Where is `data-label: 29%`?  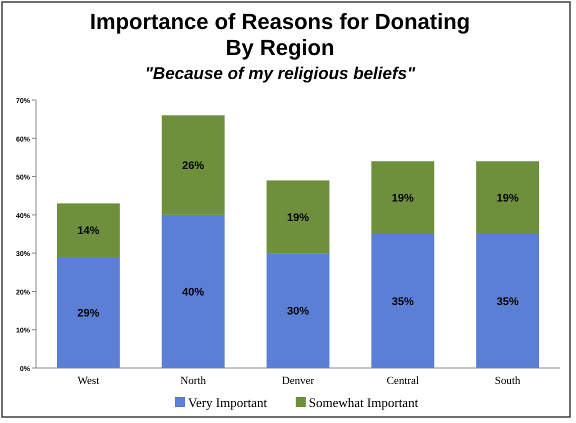
data-label: 29% is located at coordinates (88, 313).